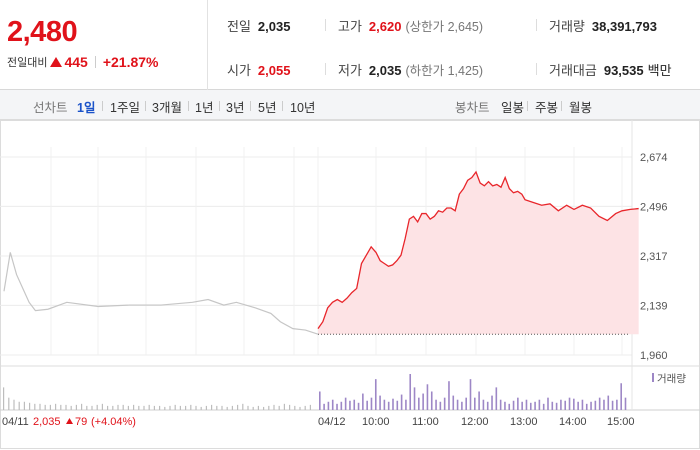 This screenshot has height=450, width=700. I want to click on line-chart-label: 선차트, so click(50, 108).